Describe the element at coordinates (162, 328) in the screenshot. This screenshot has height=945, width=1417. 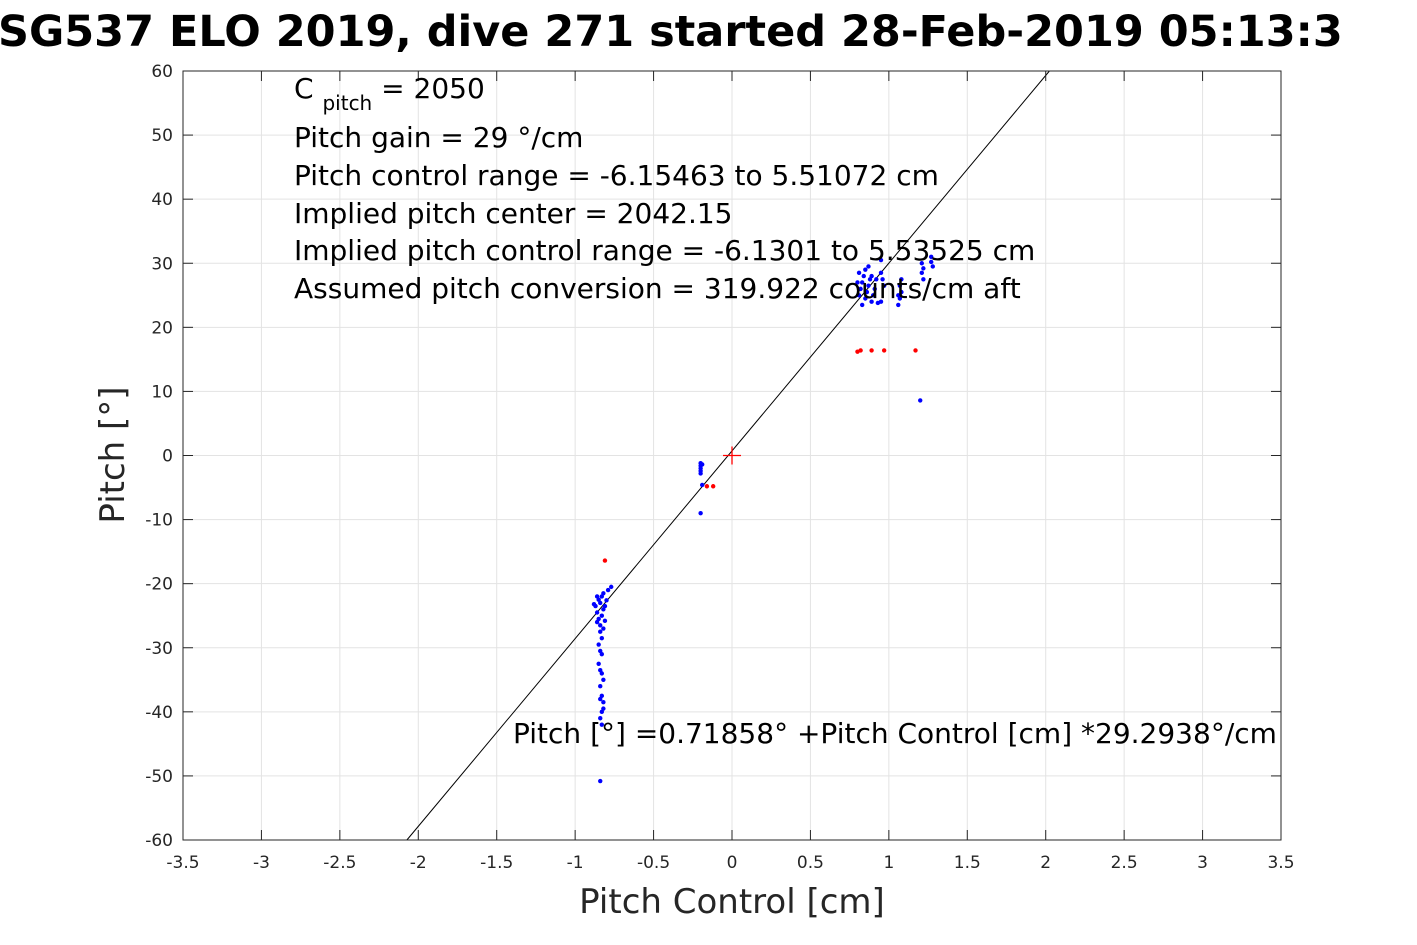
I see `y-tick-label: 20` at that location.